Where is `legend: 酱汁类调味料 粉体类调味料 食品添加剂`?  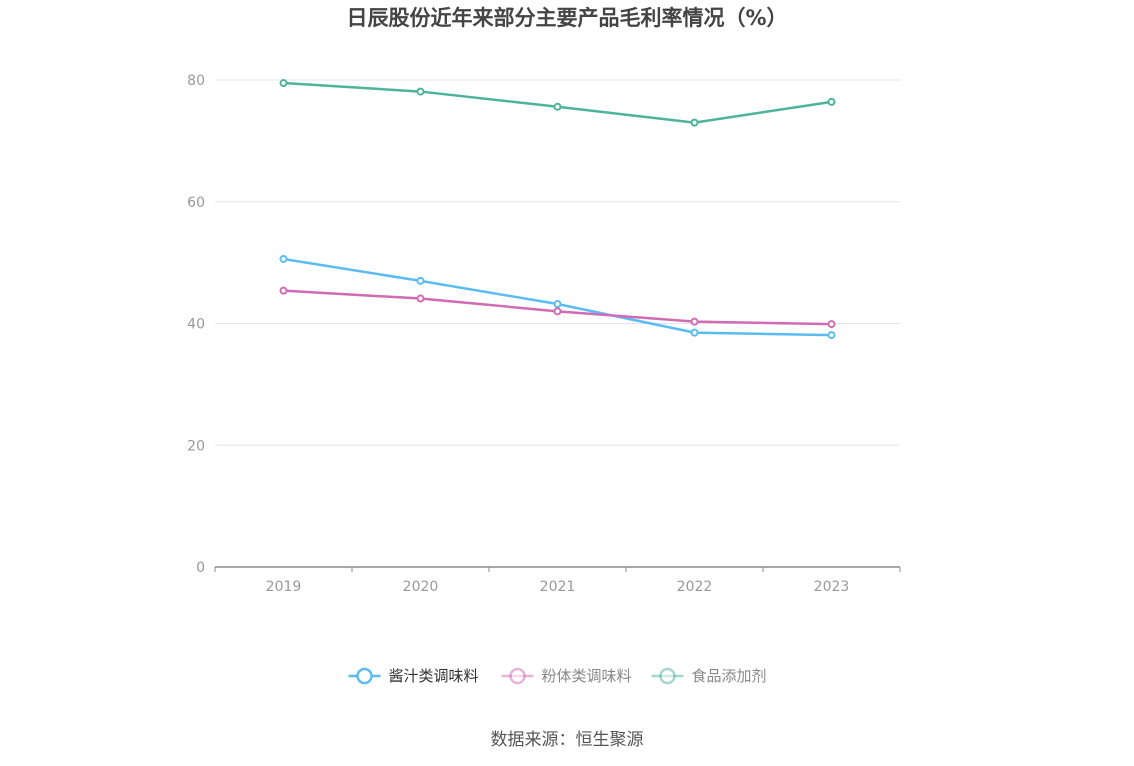 legend: 酱汁类调味料 粉体类调味料 食品添加剂 is located at coordinates (557, 676).